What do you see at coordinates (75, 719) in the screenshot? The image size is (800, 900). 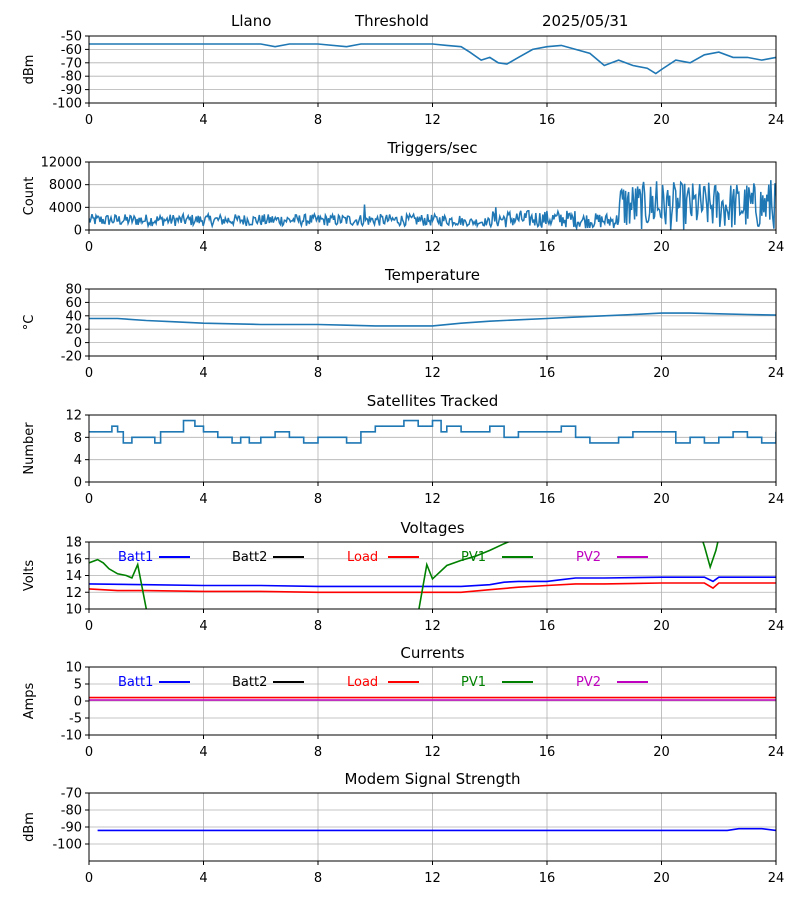 I see `y-tick-label: -5` at bounding box center [75, 719].